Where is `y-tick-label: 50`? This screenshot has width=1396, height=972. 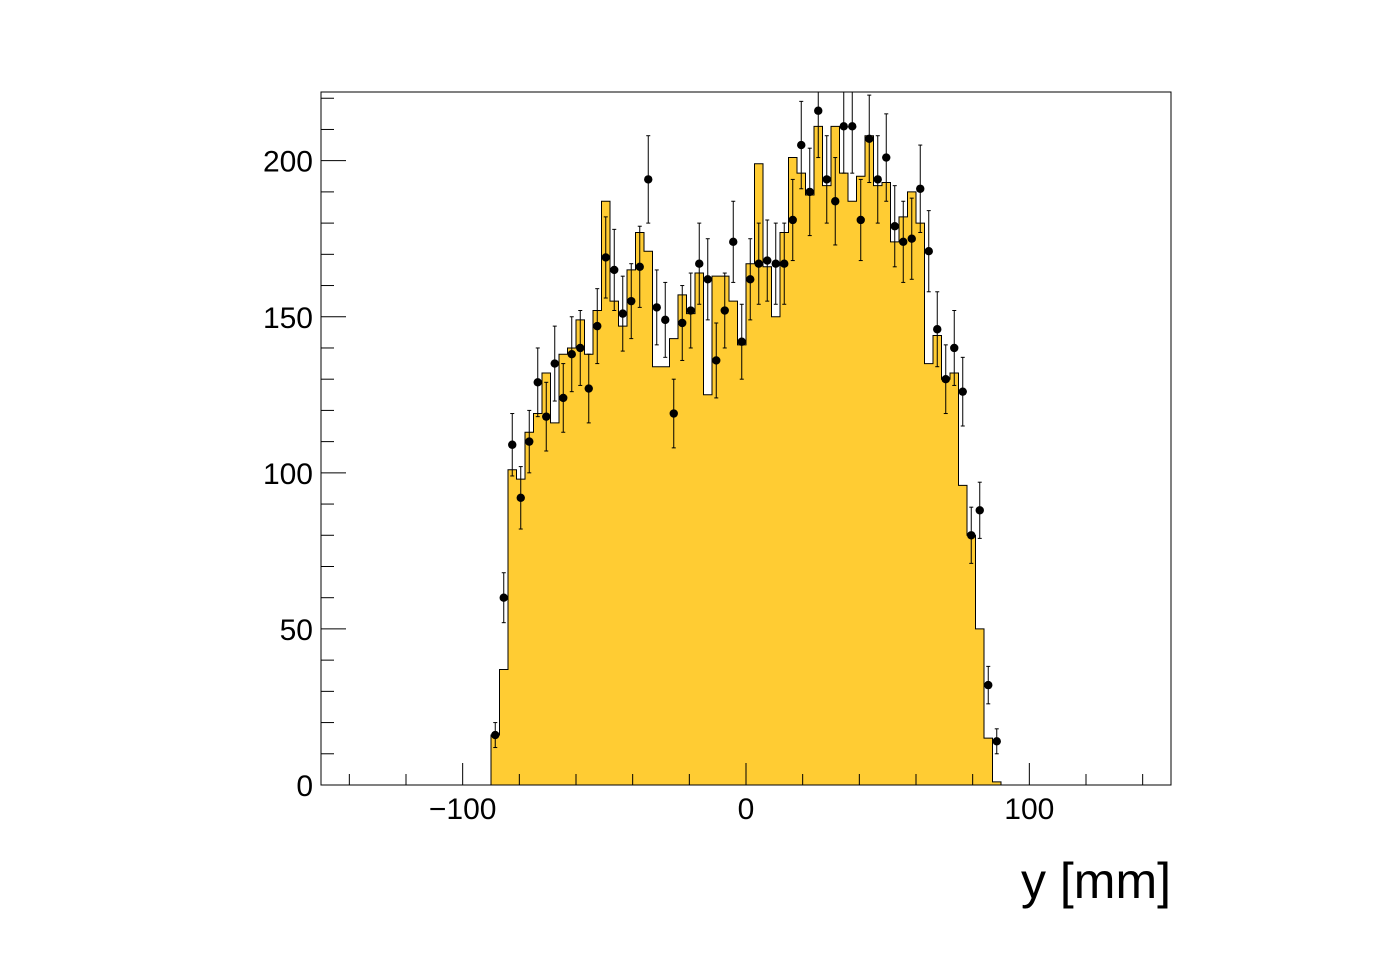 y-tick-label: 50 is located at coordinates (296, 630).